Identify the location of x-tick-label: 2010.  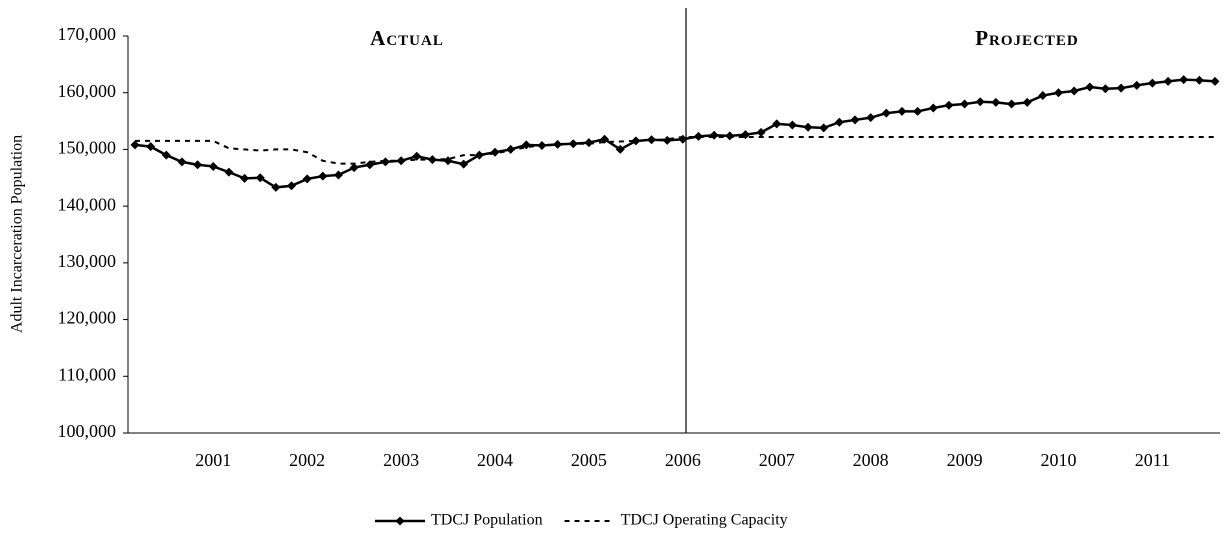
(1058, 460).